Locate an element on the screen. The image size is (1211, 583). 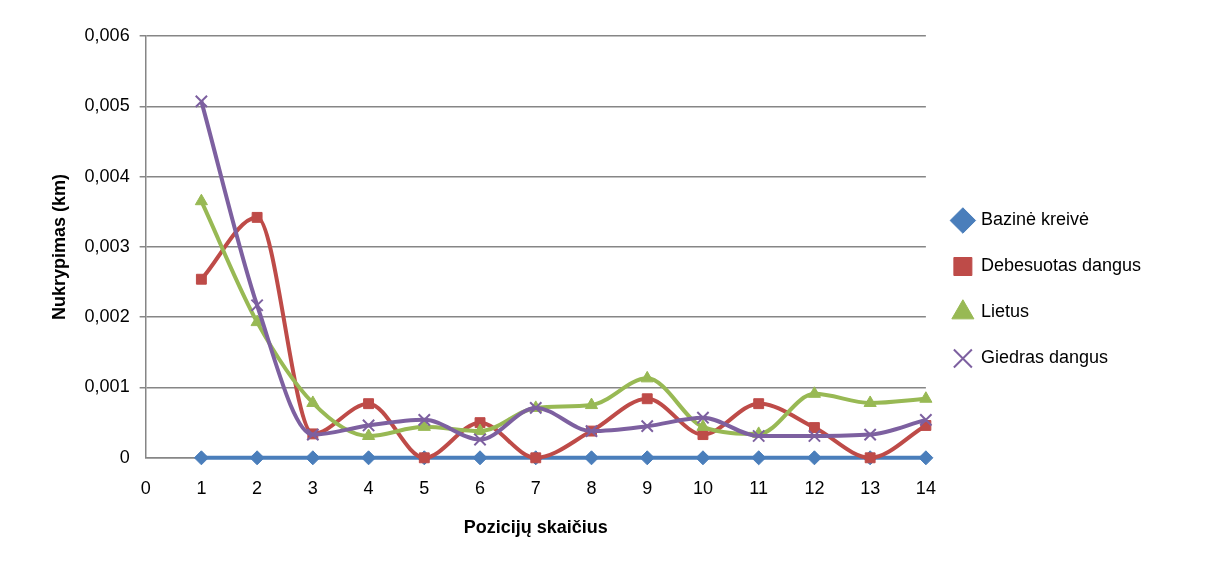
x-tick-label: 11 is located at coordinates (759, 487).